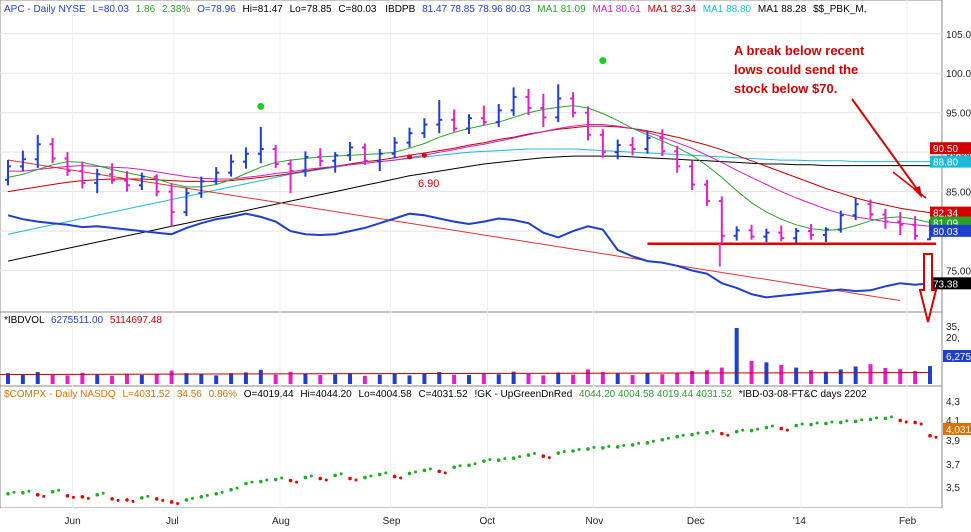 Image resolution: width=971 pixels, height=532 pixels. What do you see at coordinates (400, 9) in the screenshot?
I see `header-rs-label: IBDPB` at bounding box center [400, 9].